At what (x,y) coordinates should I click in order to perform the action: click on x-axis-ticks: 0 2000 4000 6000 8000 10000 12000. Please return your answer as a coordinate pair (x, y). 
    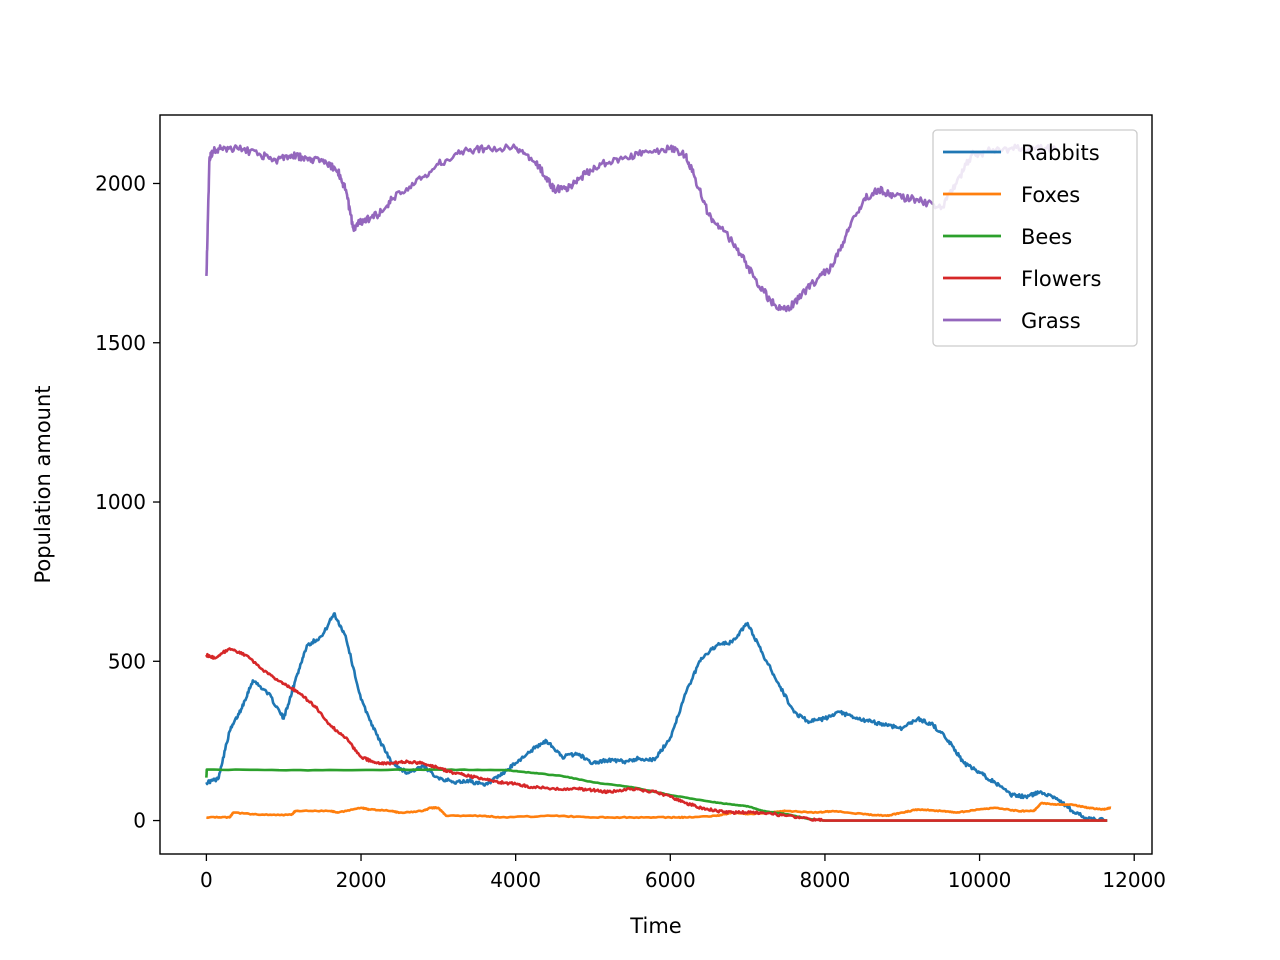
    Looking at the image, I should click on (683, 873).